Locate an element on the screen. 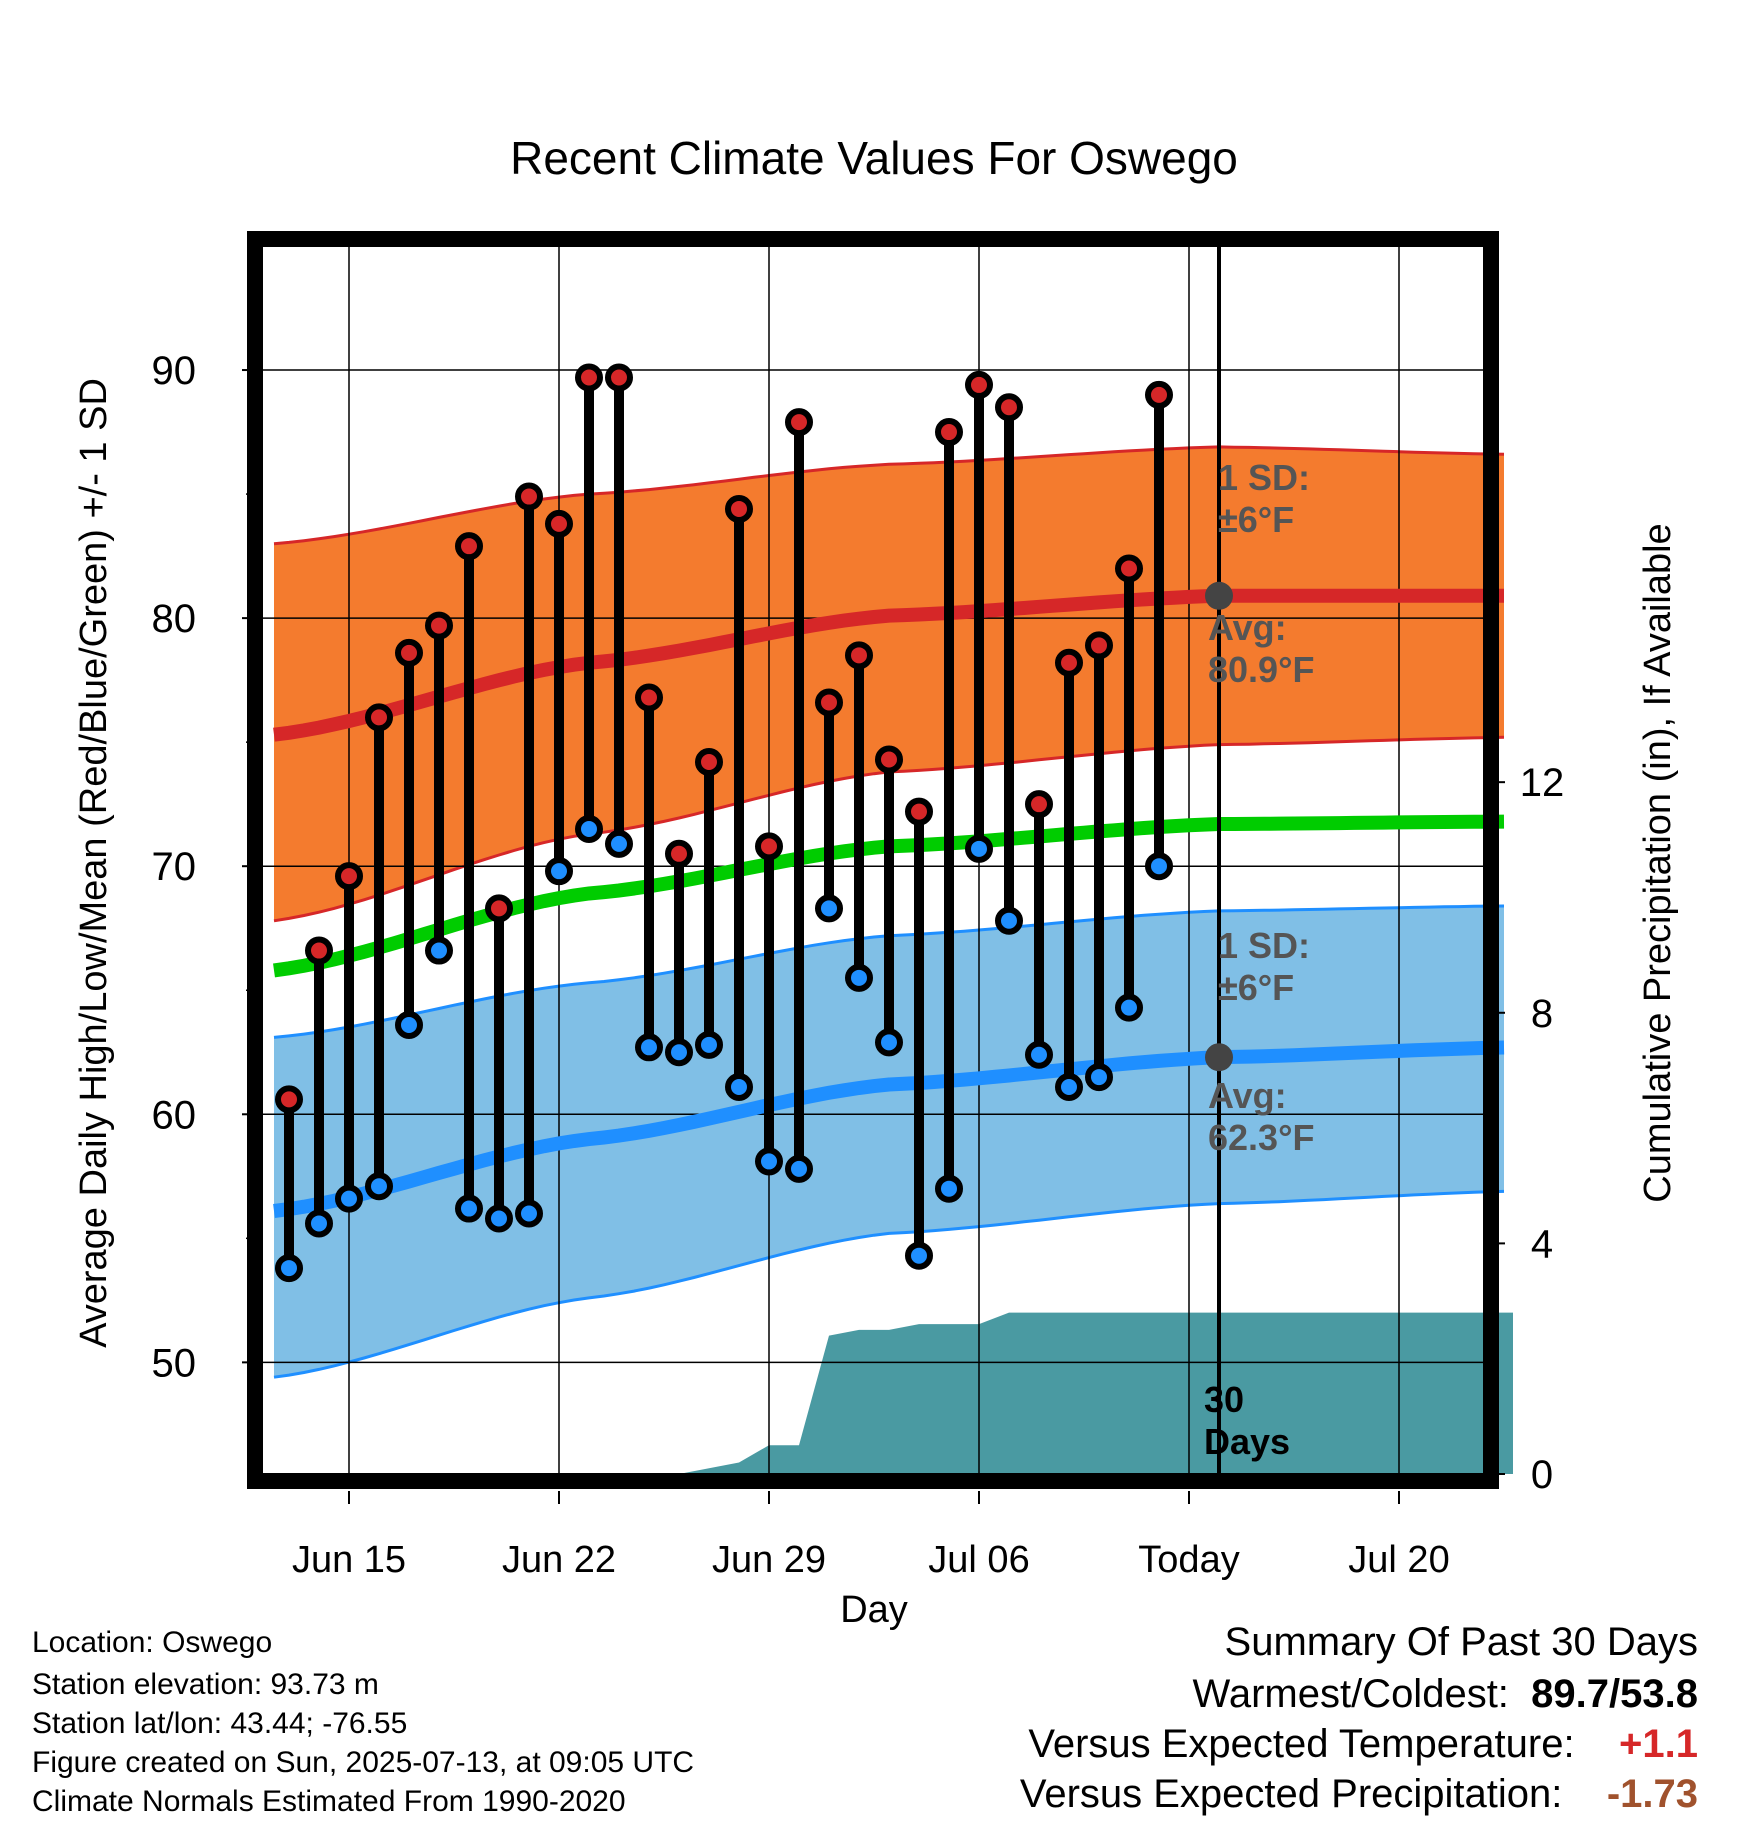  low-avg-label: Avg: is located at coordinates (1247, 1095).